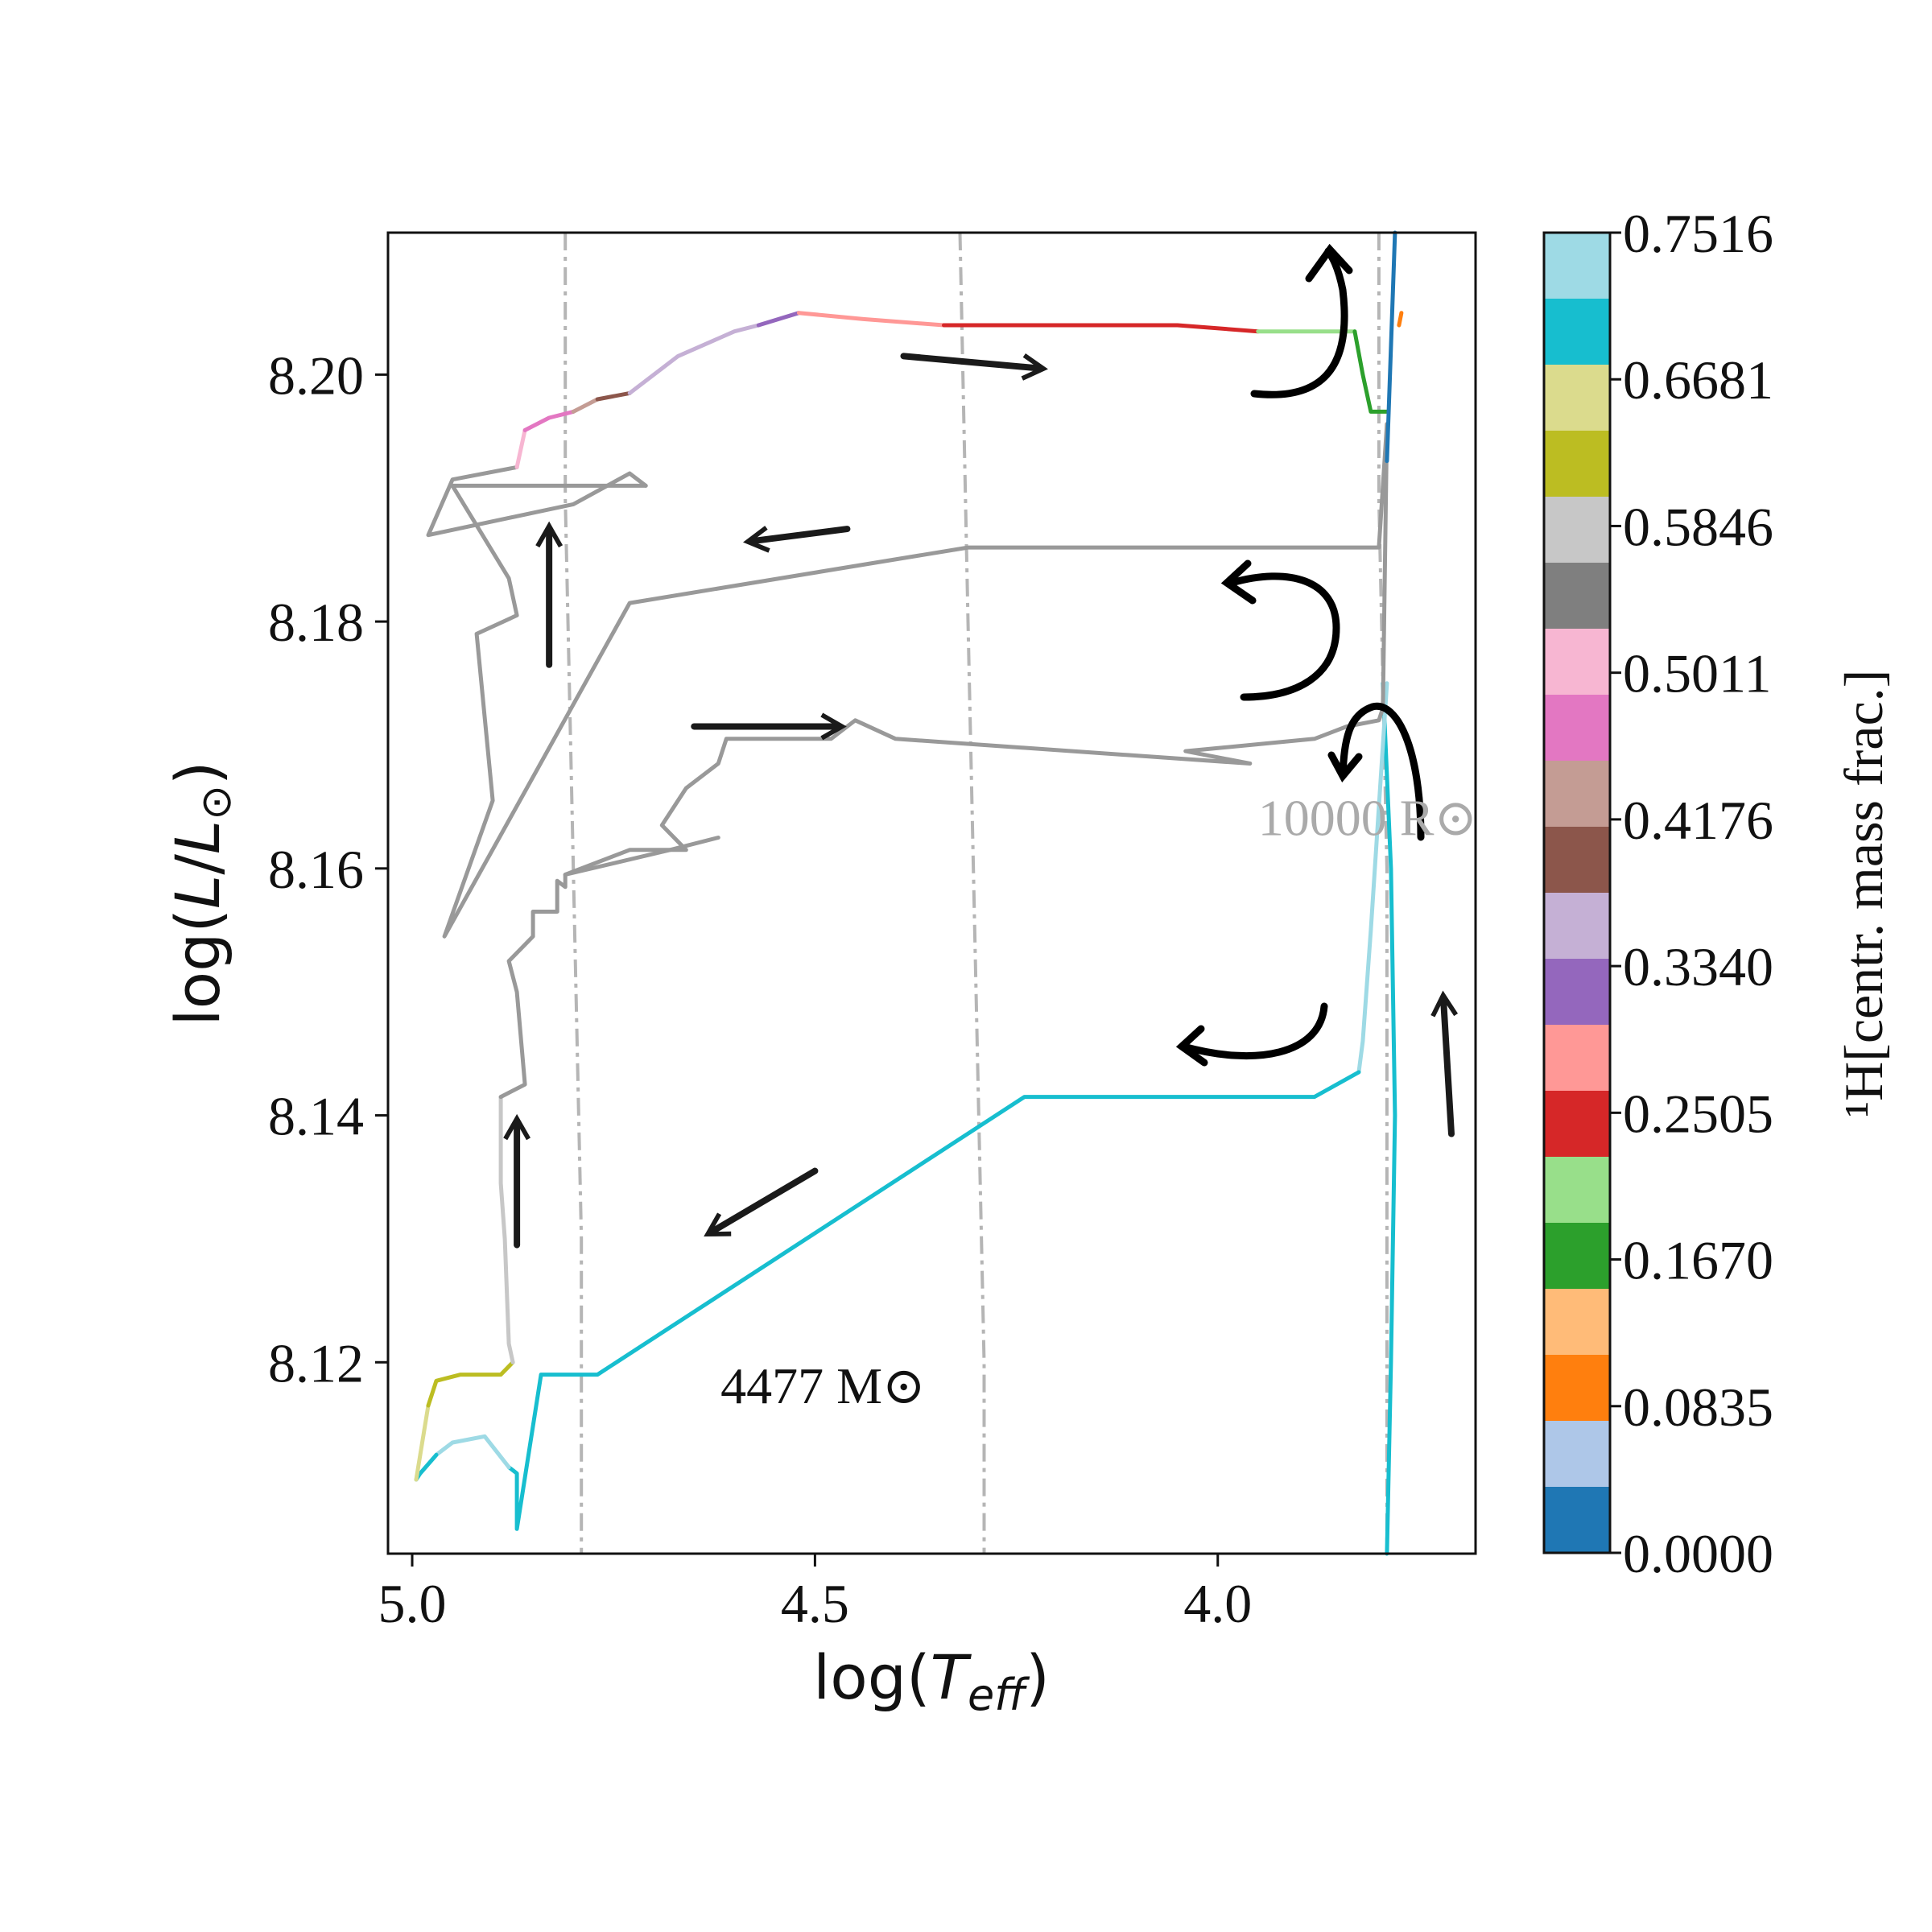  What do you see at coordinates (316, 1116) in the screenshot?
I see `y-tick-label-1: 8.14` at bounding box center [316, 1116].